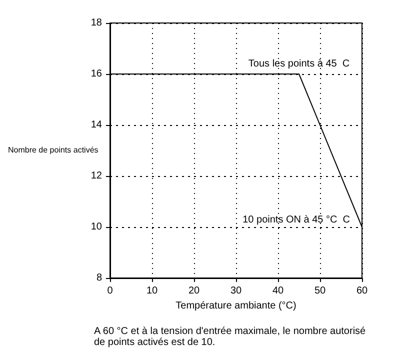 This screenshot has height=362, width=405. I want to click on x-tick-label: 0, so click(110, 291).